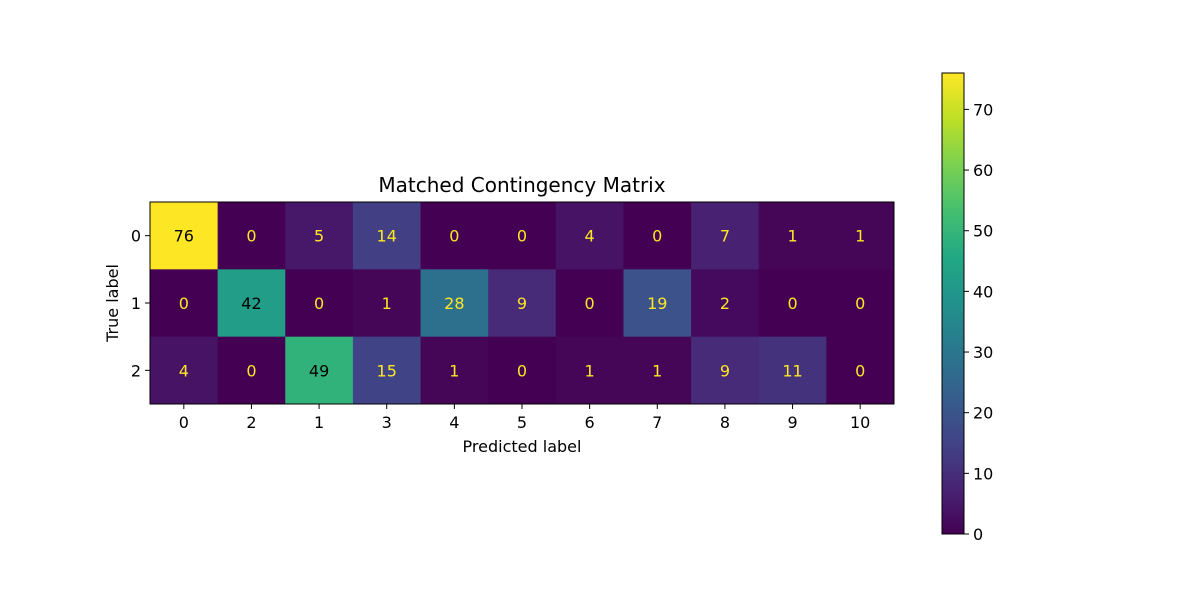 This screenshot has height=600, width=1200. What do you see at coordinates (792, 422) in the screenshot?
I see `x-tick-label: 9` at bounding box center [792, 422].